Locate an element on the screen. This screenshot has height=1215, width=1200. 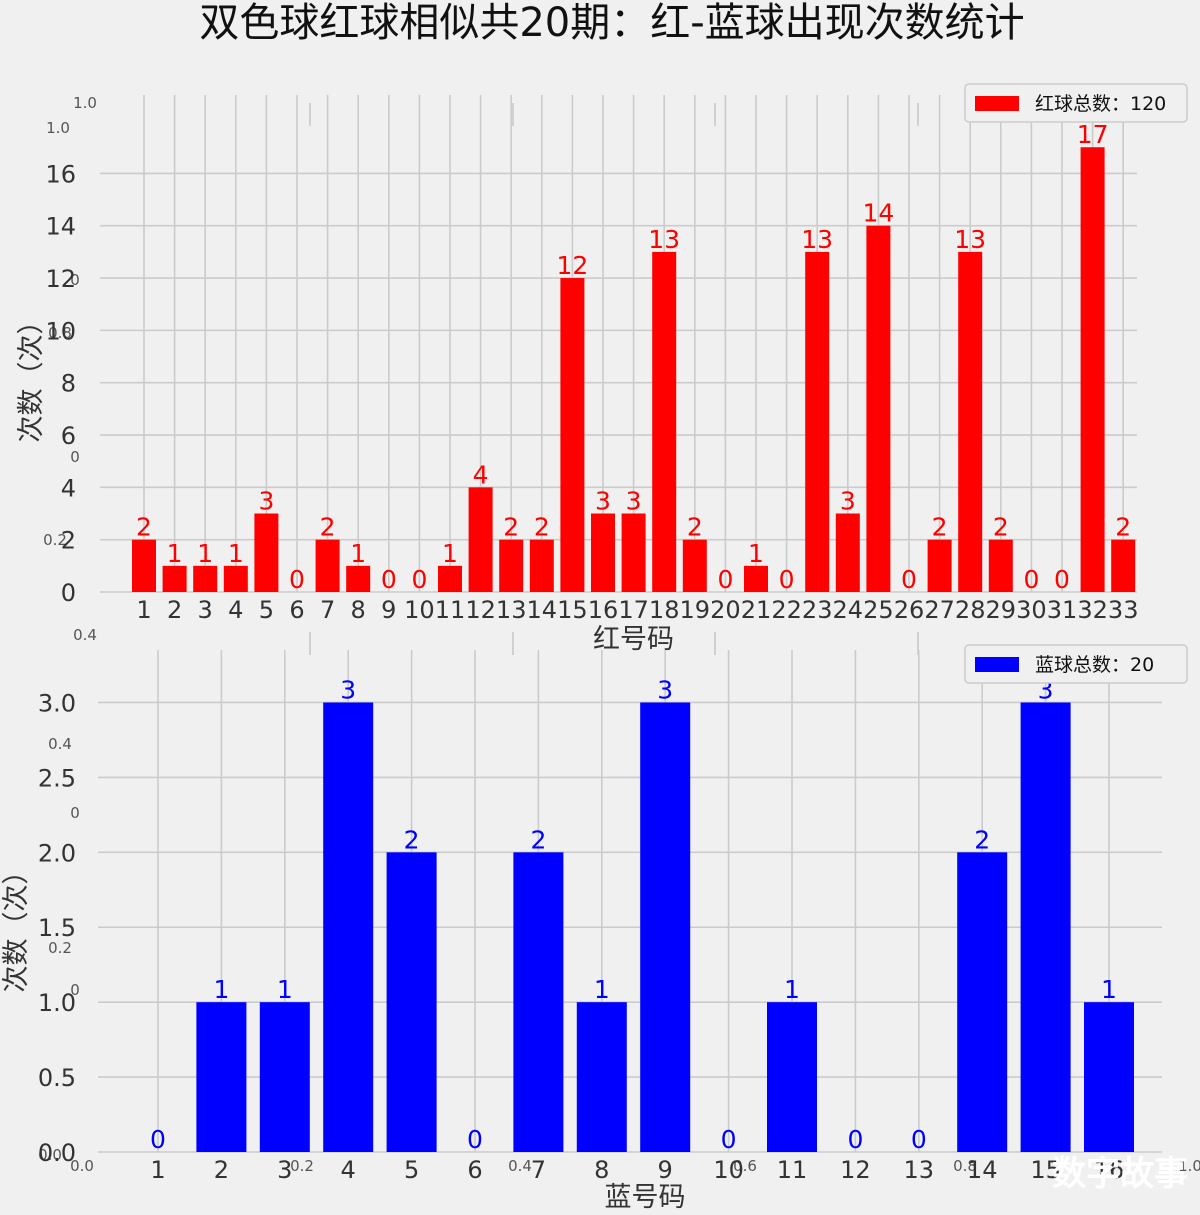
y-tick-label: 10 is located at coordinates (60, 331).